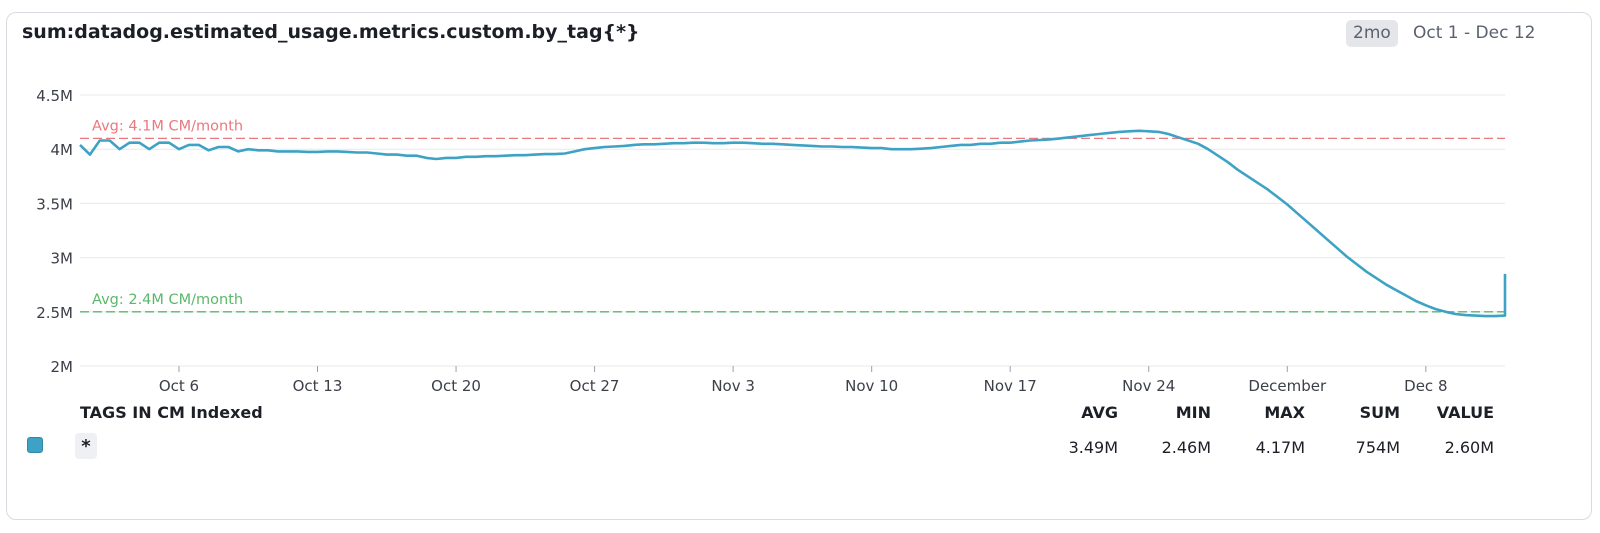  I want to click on y-tick-label: 3.5M, so click(54, 204).